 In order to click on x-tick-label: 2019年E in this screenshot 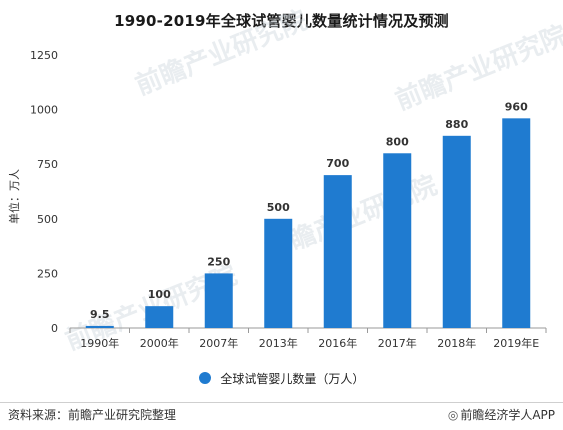, I will do `click(516, 343)`.